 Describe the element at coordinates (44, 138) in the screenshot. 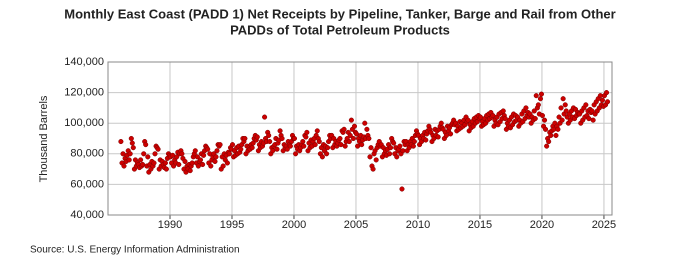

I see `y-axis-label: Thousand Barrels` at that location.